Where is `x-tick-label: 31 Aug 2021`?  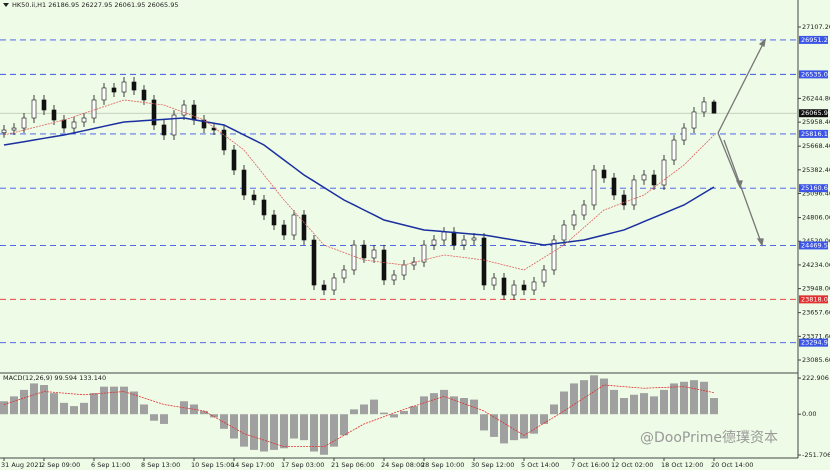 x-tick-label: 31 Aug 2021 is located at coordinates (22, 465).